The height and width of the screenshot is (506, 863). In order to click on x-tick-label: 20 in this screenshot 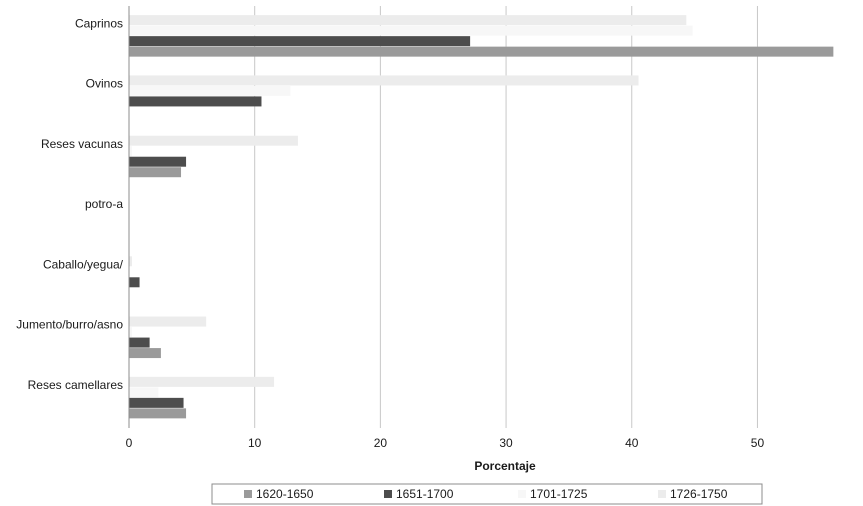, I will do `click(381, 443)`.